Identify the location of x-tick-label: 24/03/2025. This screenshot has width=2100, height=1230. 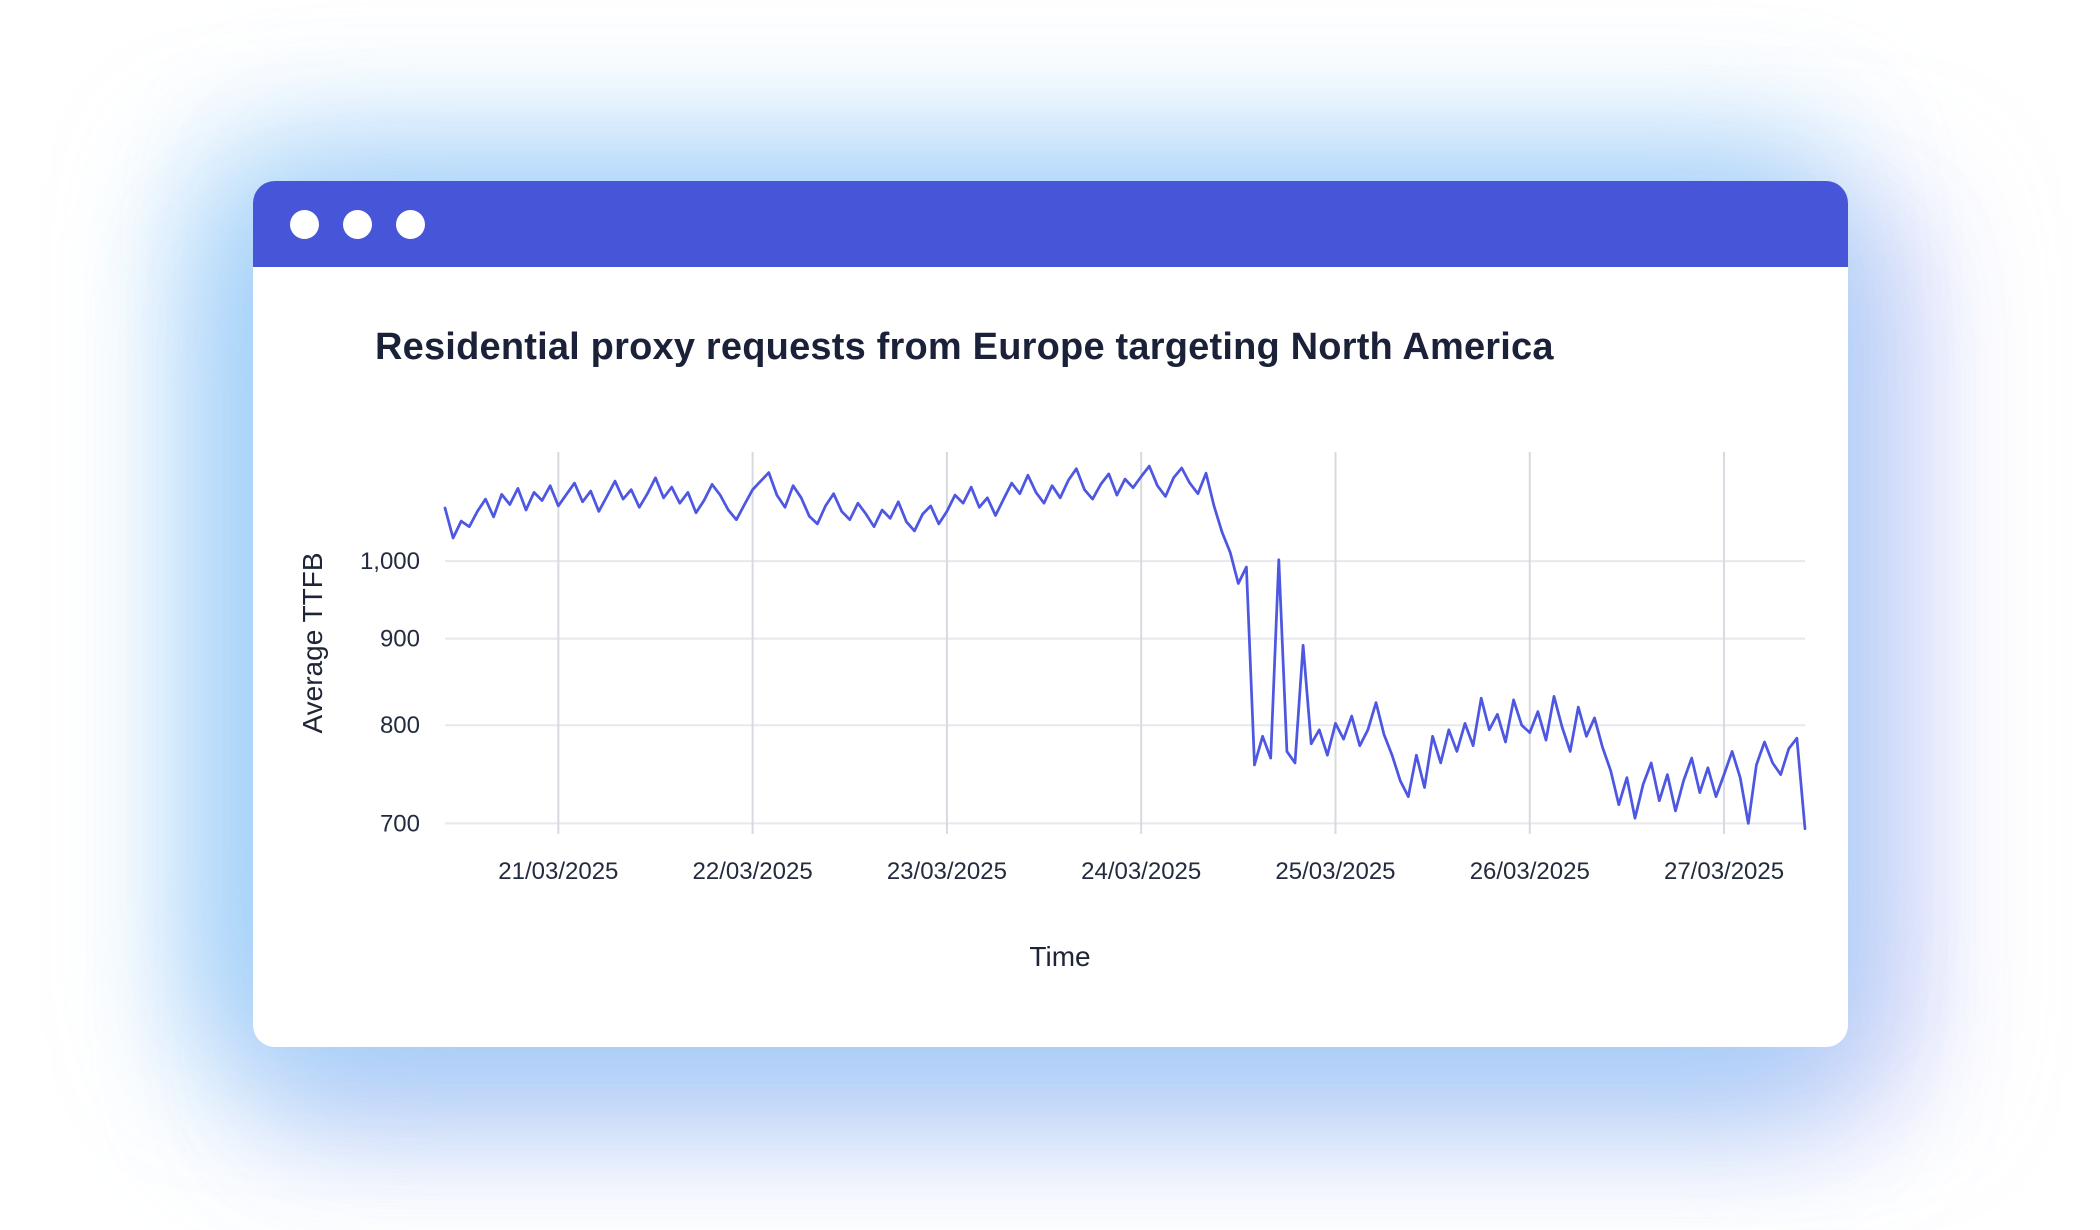
(1141, 871).